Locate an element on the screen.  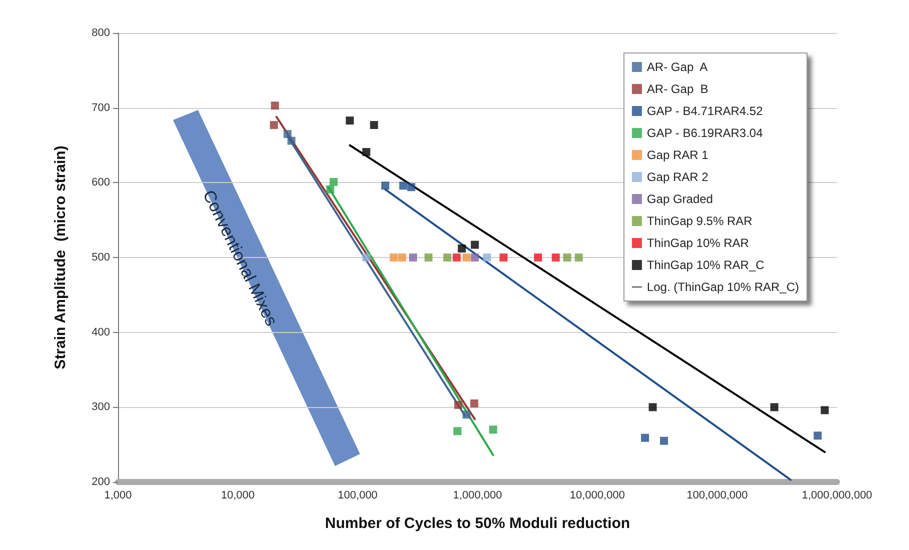
y-axis-title: Strain Amplitude (micro strain) is located at coordinates (60, 258).